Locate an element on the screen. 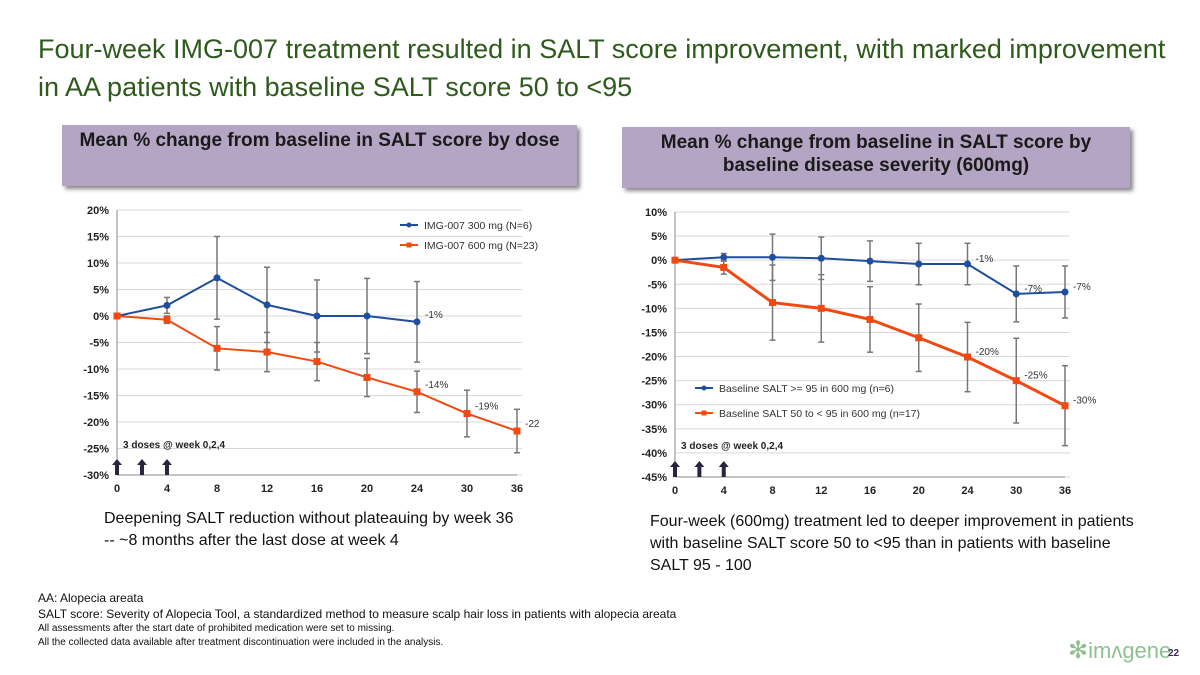 Image resolution: width=1200 pixels, height=675 pixels. x-tick-label: 0 is located at coordinates (675, 491).